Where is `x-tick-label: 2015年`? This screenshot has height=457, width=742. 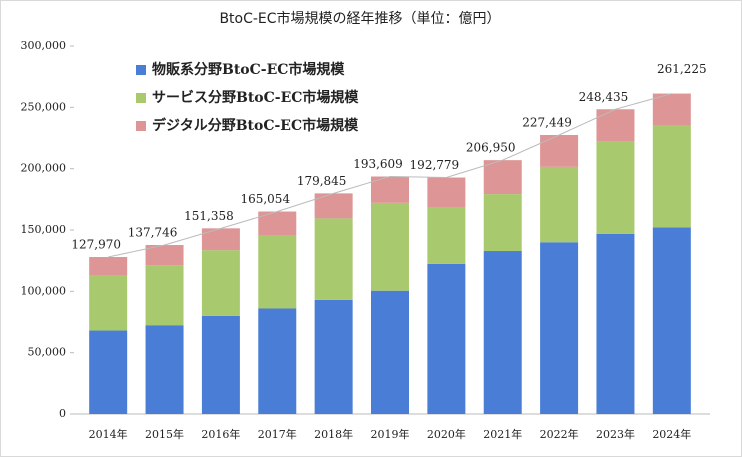 x-tick-label: 2015年 is located at coordinates (164, 434).